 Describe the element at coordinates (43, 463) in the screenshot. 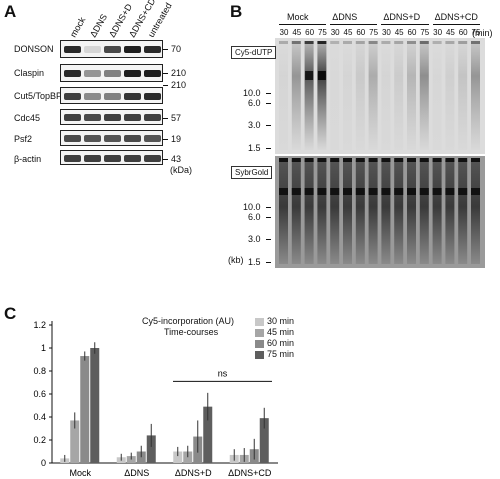

I see `y-tick-label: 0` at that location.